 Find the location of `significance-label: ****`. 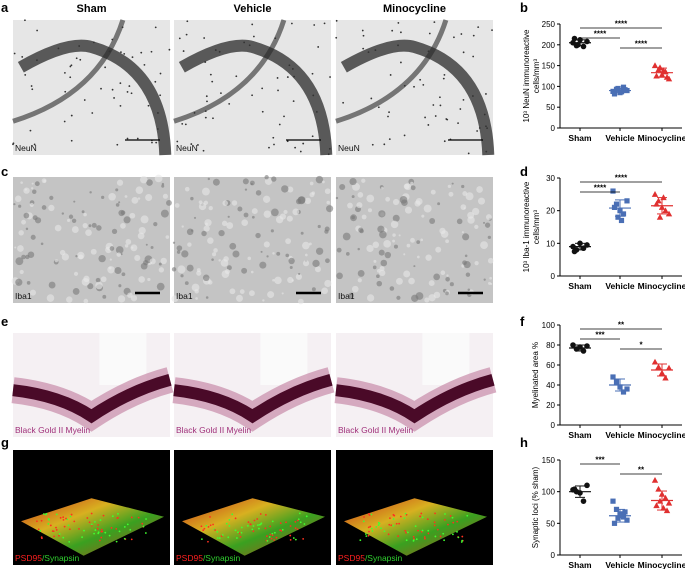

significance-label: **** is located at coordinates (600, 34).